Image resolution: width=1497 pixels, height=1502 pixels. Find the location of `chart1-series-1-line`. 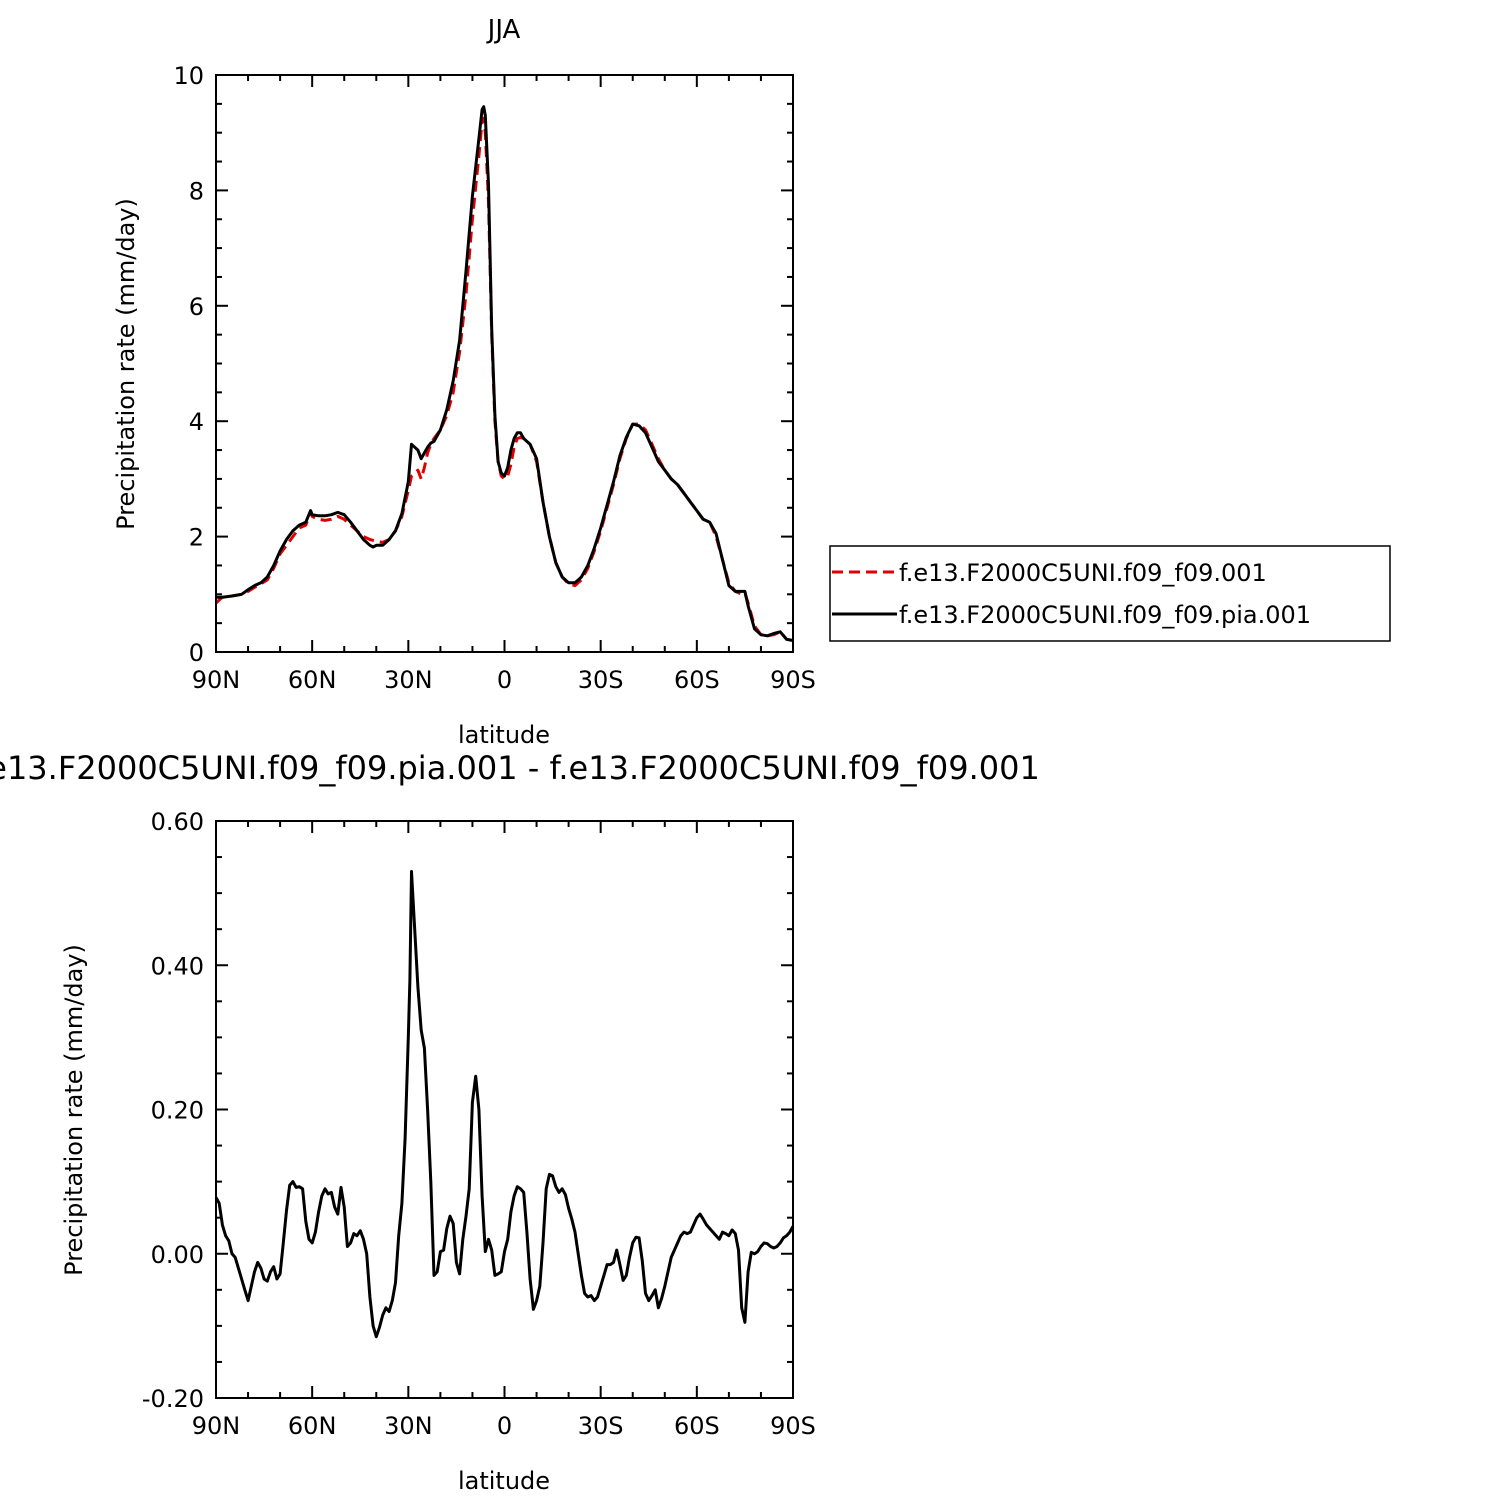

chart1-series-1-line is located at coordinates (504, 379).